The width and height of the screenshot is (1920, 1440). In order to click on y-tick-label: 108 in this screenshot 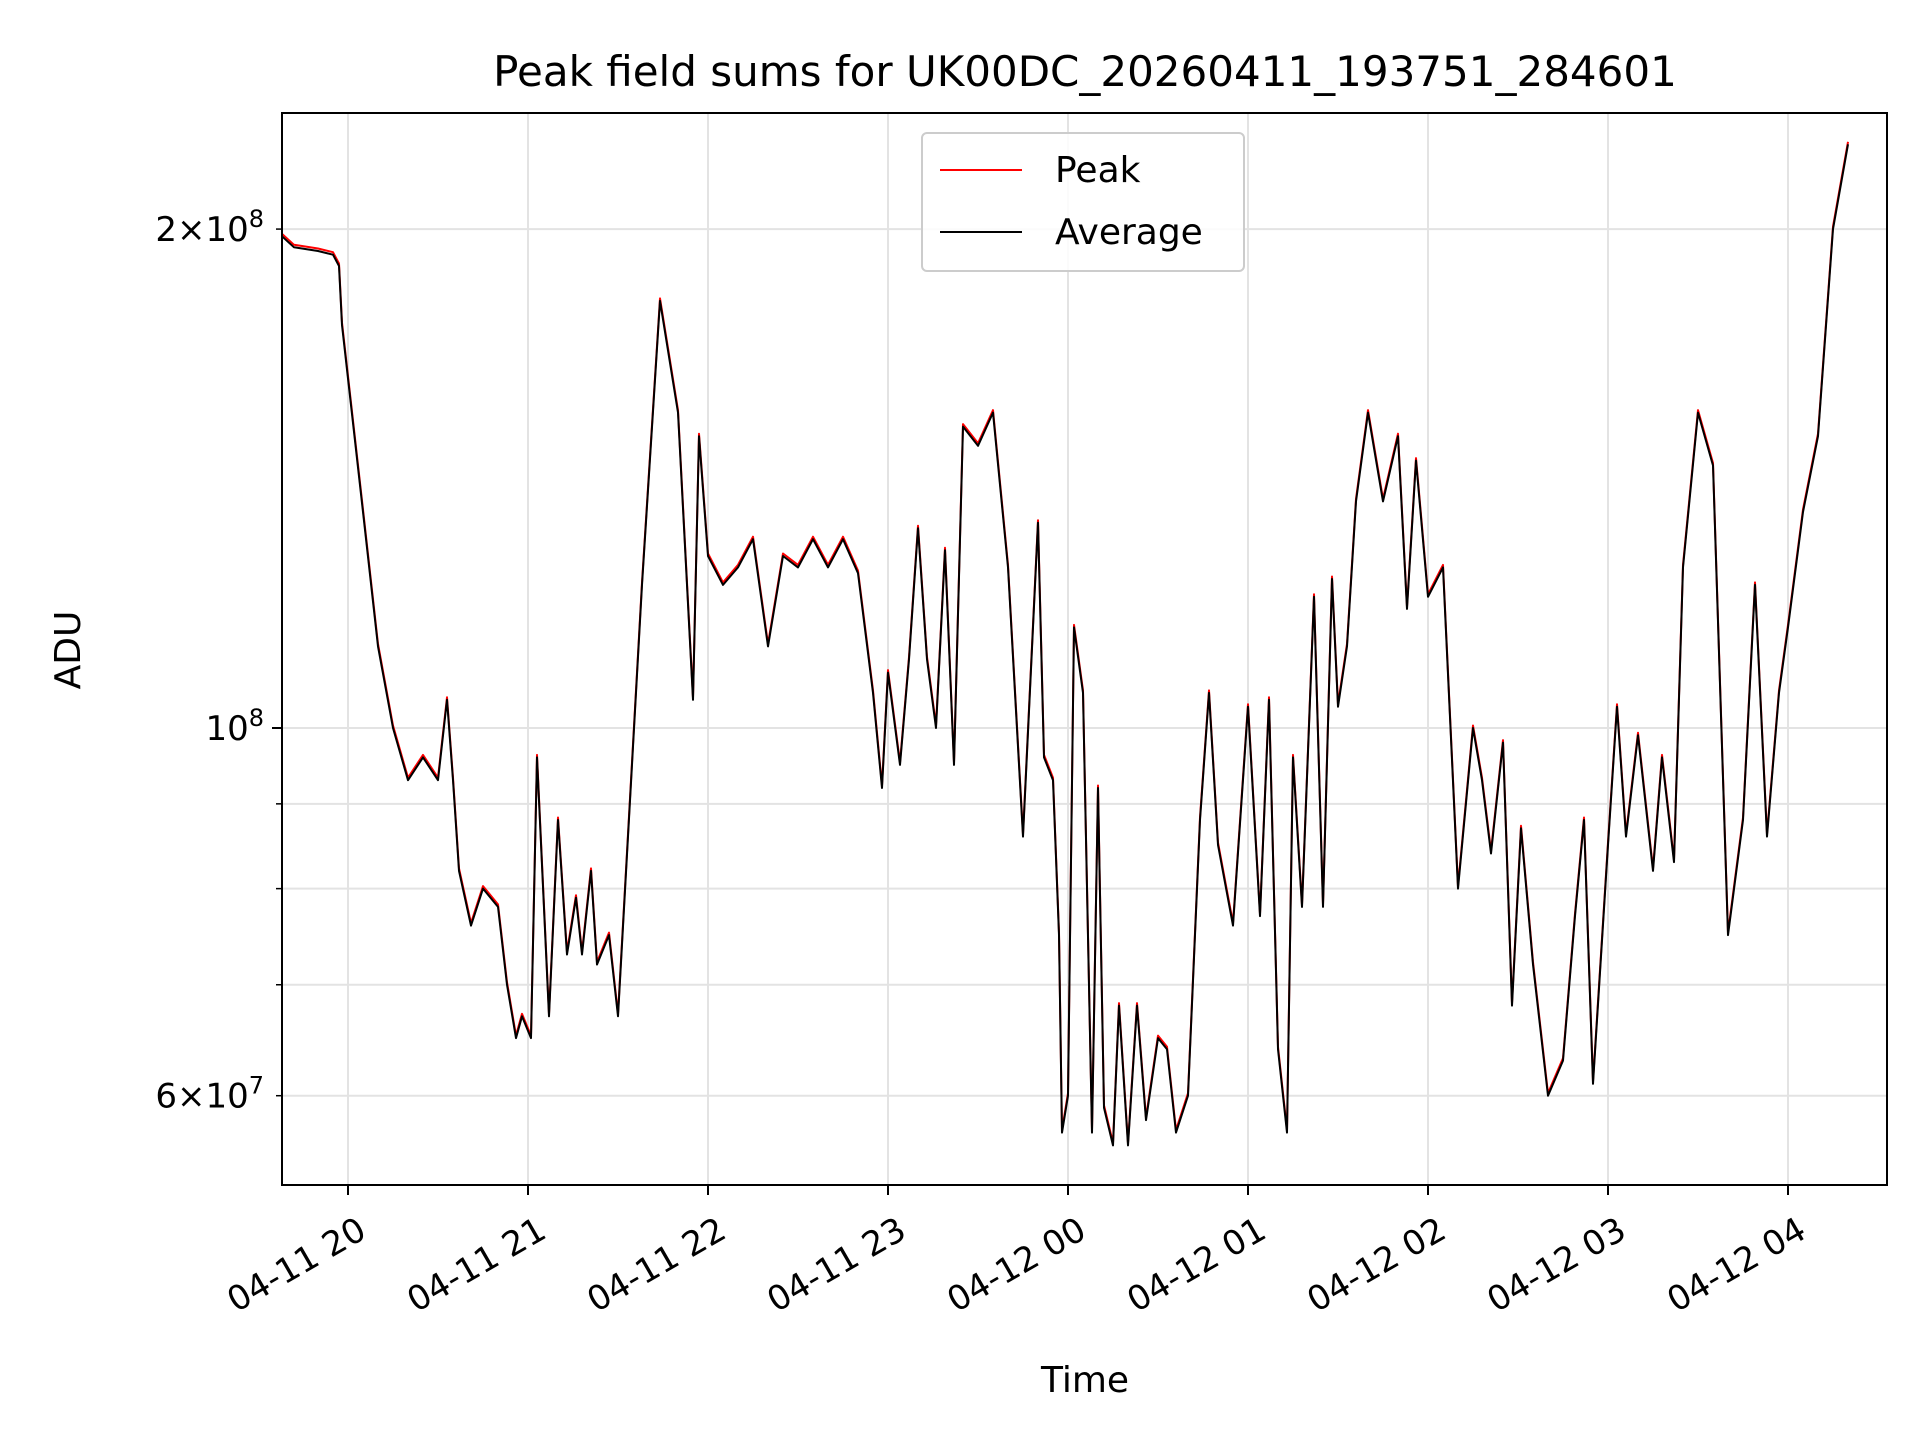, I will do `click(234, 726)`.